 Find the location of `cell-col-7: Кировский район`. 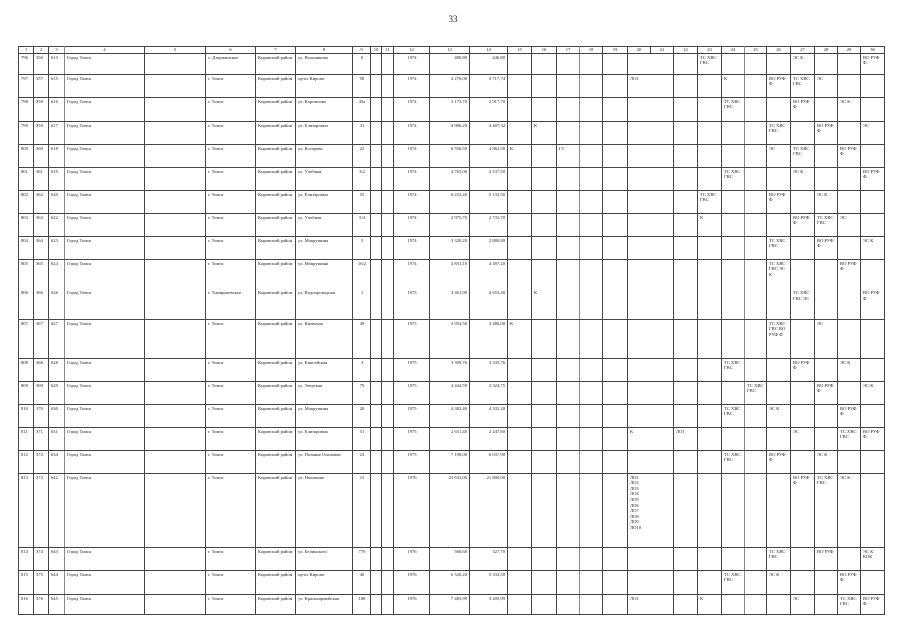

cell-col-7: Кировский район is located at coordinates (275, 155).